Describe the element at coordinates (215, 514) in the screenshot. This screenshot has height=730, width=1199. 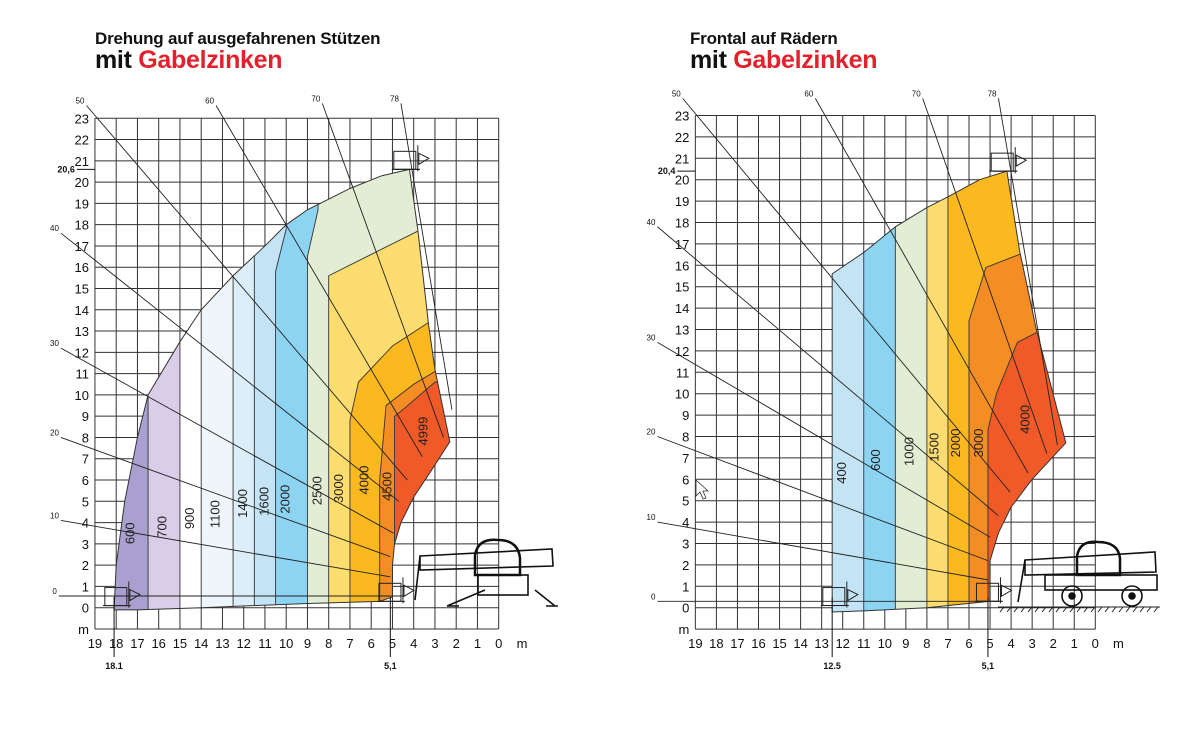
I see `zone-label: 1100` at that location.